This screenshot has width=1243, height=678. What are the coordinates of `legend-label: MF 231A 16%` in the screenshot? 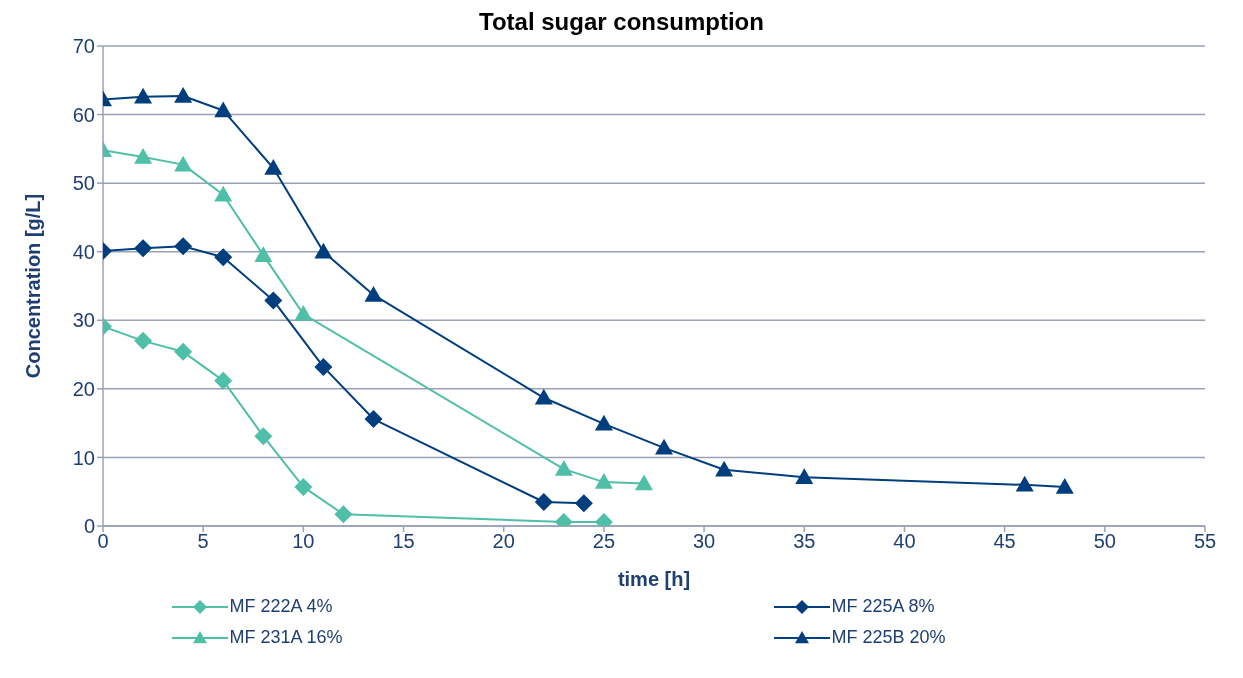 It's located at (286, 637).